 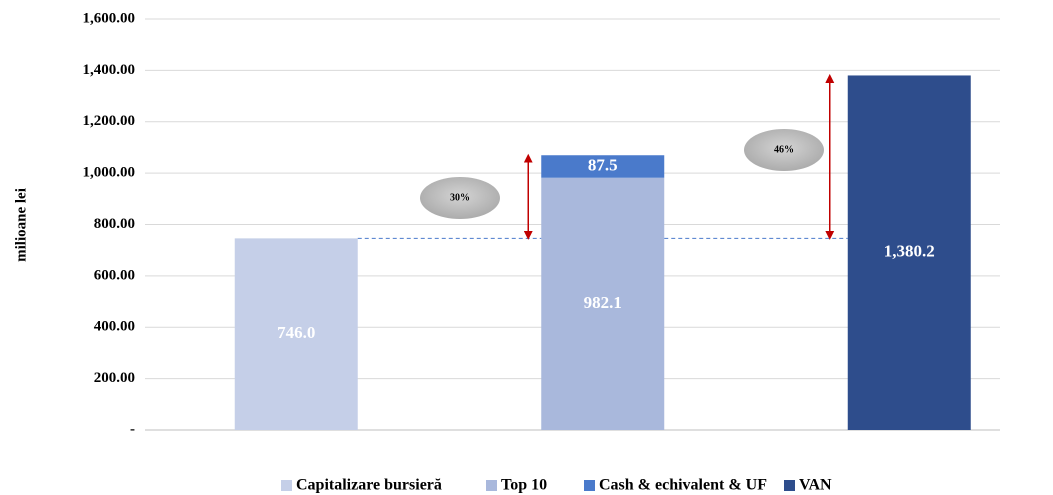 What do you see at coordinates (369, 485) in the screenshot?
I see `legend-label: Capitalizare bursieră` at bounding box center [369, 485].